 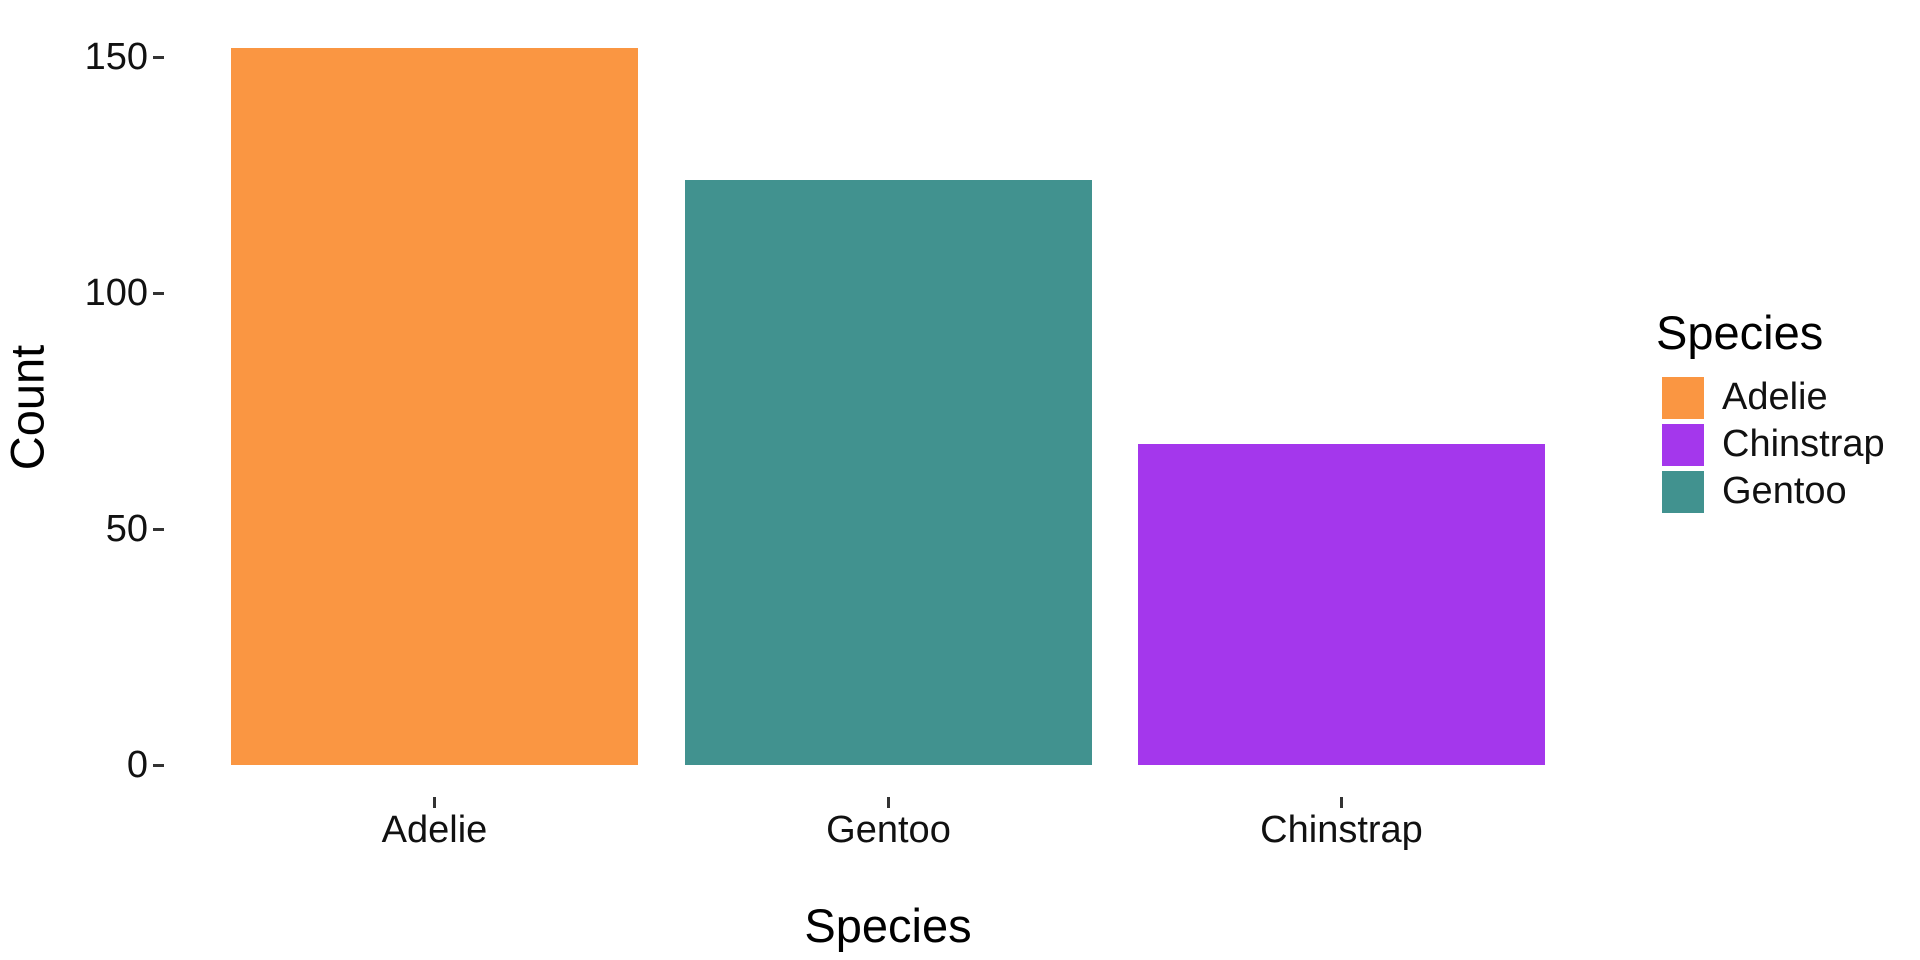 I want to click on x-axis-title: Species, so click(x=888, y=925).